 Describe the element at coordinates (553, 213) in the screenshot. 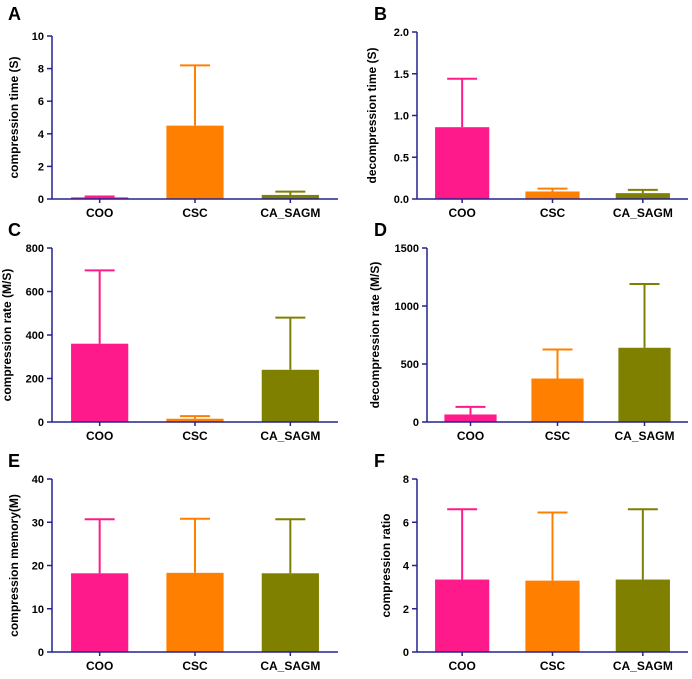

I see `x-tick-label-b-csc: CSC` at that location.